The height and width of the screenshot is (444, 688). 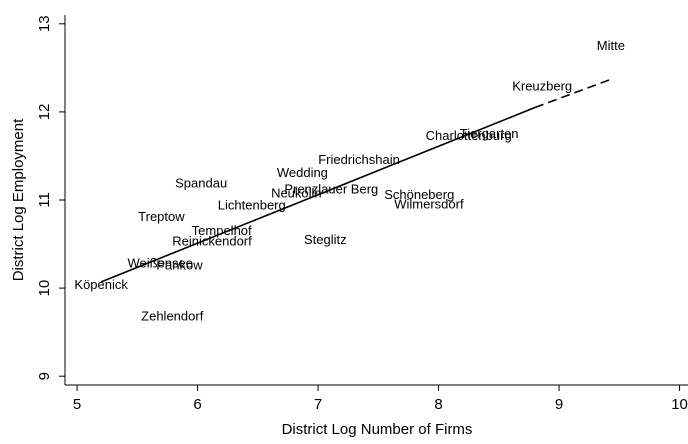 I want to click on point-label: Charlottenburg, so click(x=469, y=135).